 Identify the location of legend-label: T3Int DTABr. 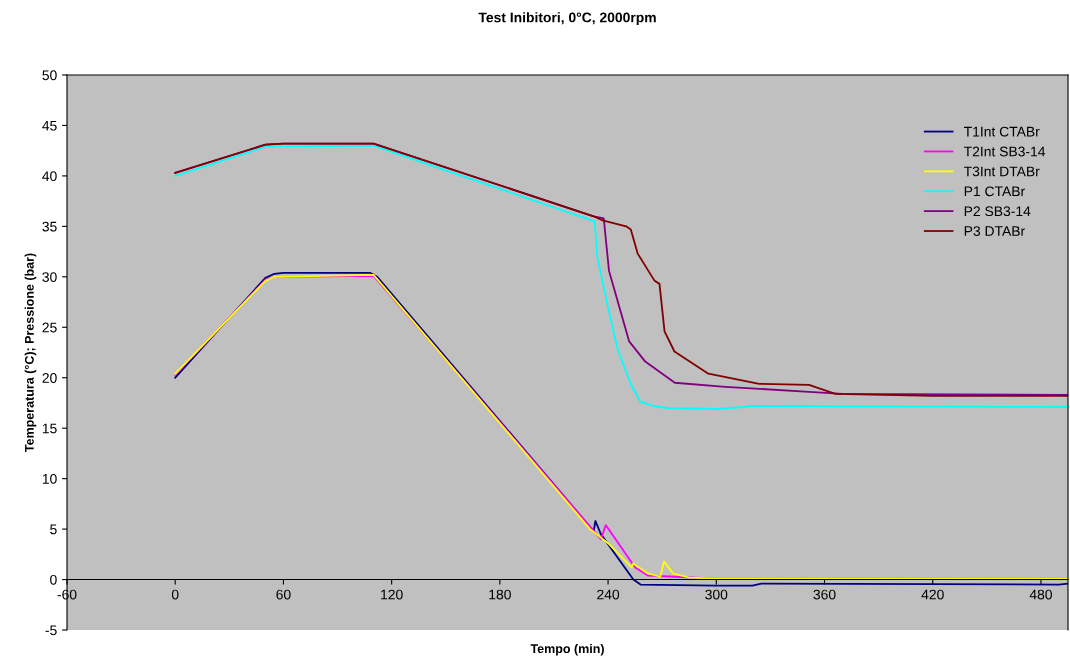
(1001, 171).